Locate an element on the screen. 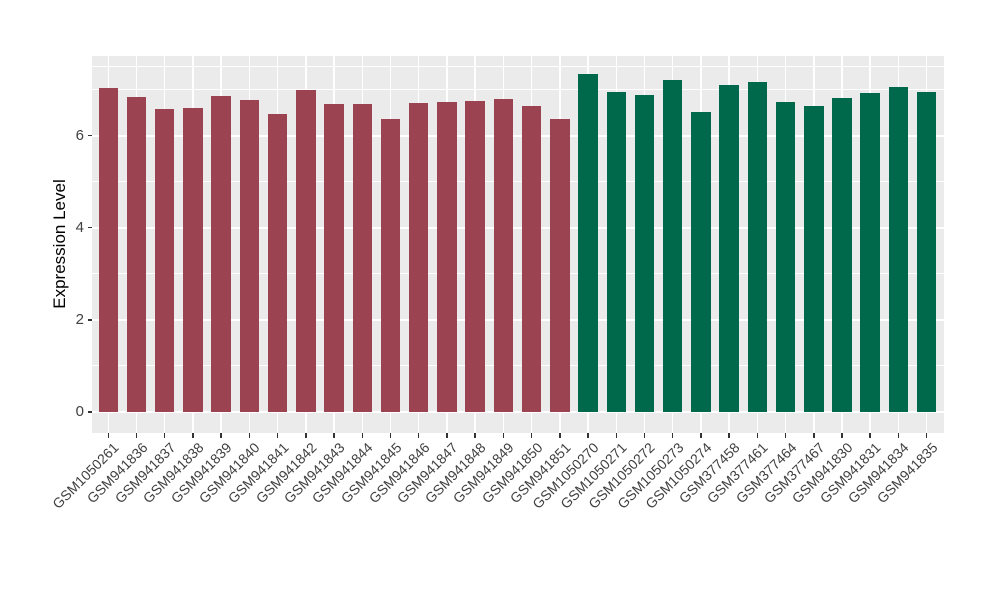 The image size is (1000, 606). y-axis-tick-label: 0 is located at coordinates (79, 411).